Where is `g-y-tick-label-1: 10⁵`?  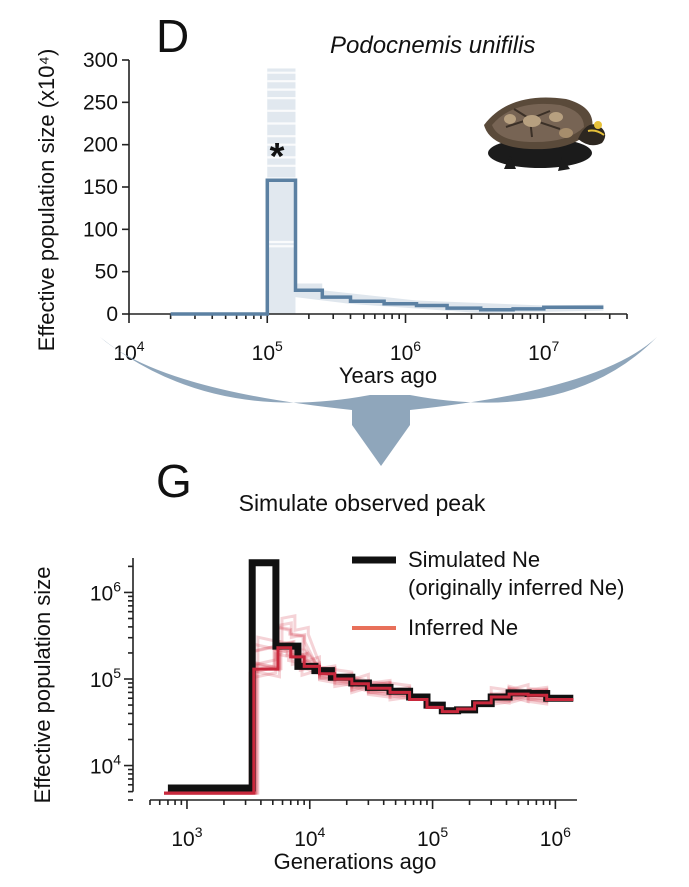
g-y-tick-label-1: 10⁵ is located at coordinates (105, 678).